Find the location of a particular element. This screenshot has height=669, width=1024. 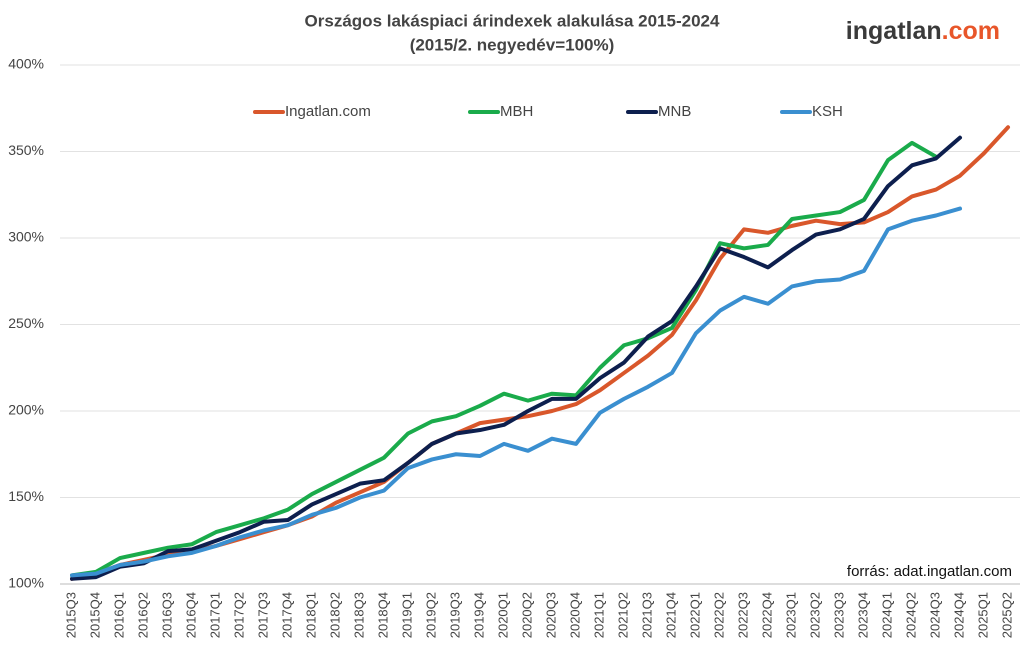

x-tick-label: 2020Q2 is located at coordinates (526, 615).